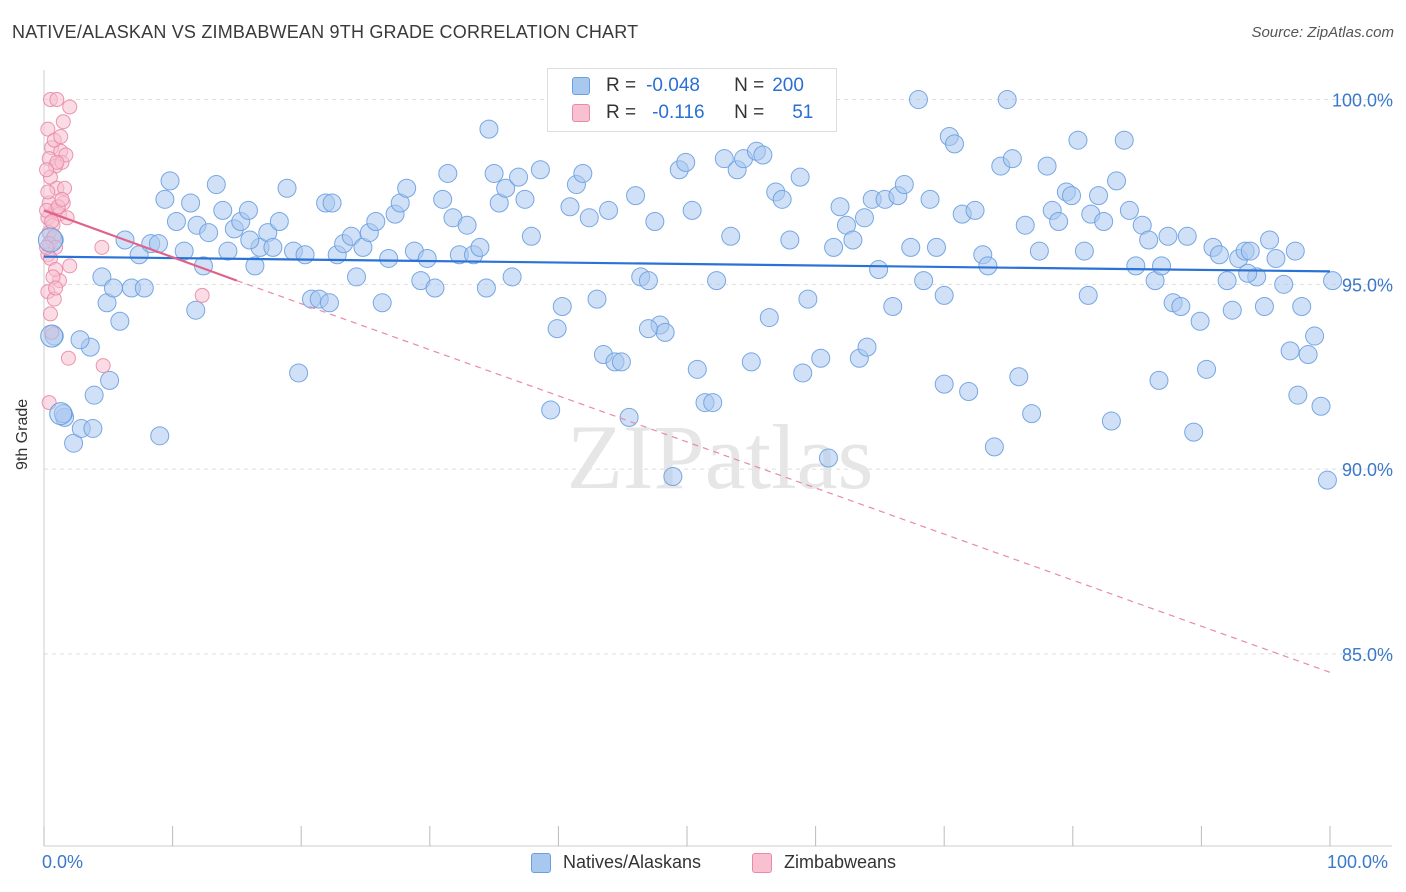 This screenshot has height=892, width=1406. I want to click on legend-n-label: N =, so click(749, 112).